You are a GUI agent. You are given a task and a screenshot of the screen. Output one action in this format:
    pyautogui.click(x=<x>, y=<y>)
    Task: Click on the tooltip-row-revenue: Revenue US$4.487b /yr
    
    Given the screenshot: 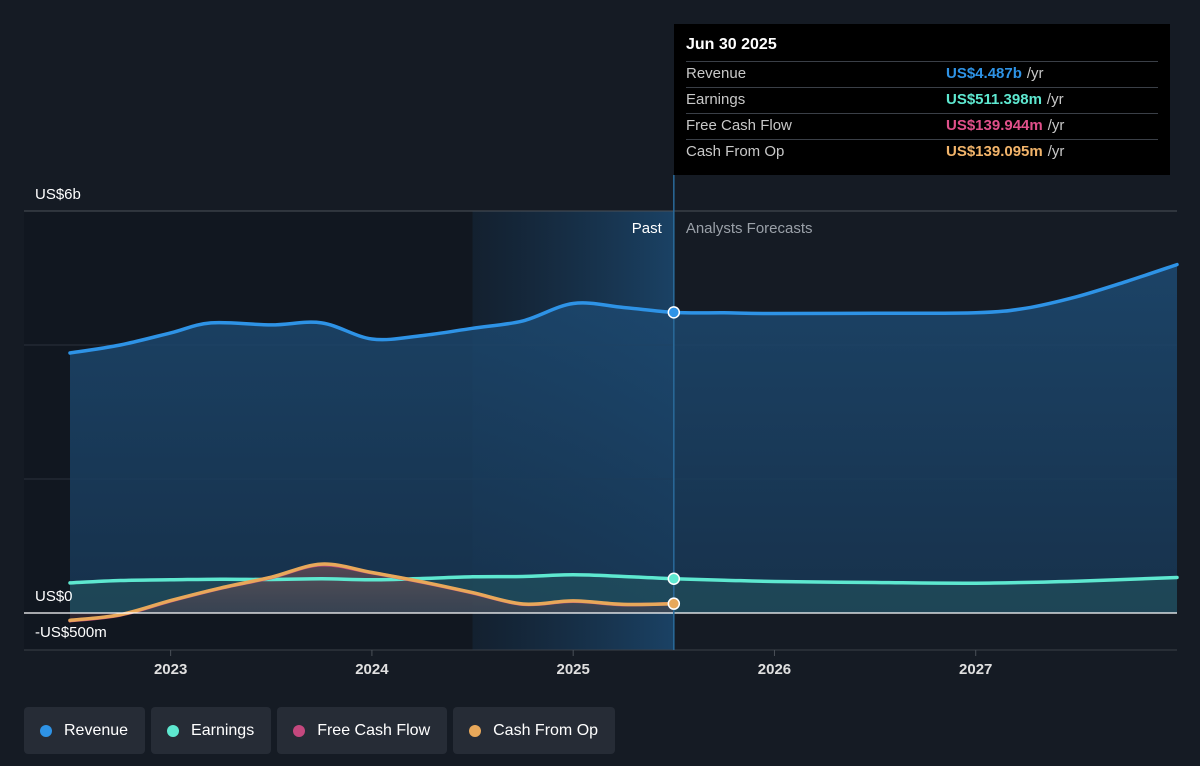 What is the action you would take?
    pyautogui.click(x=922, y=74)
    